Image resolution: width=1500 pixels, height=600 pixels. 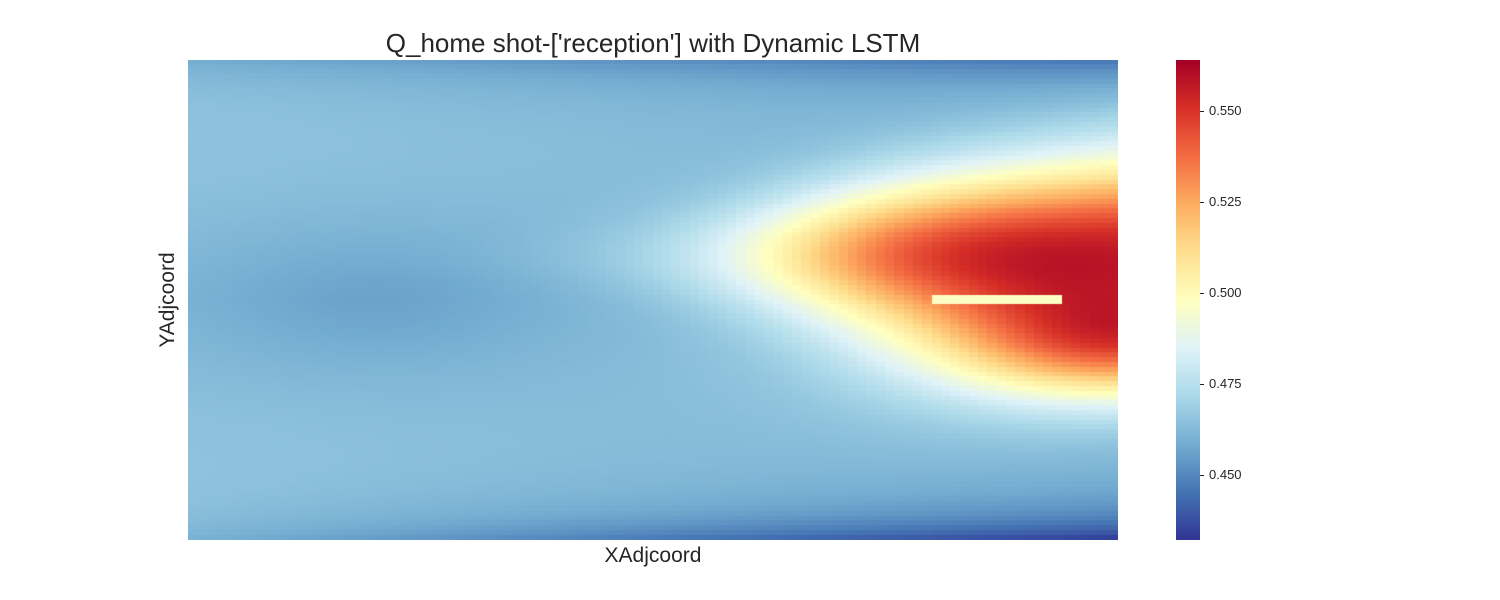 What do you see at coordinates (1260, 300) in the screenshot?
I see `colorbar-ticks: 0.450 0.475 0.500 0.525 0.550` at bounding box center [1260, 300].